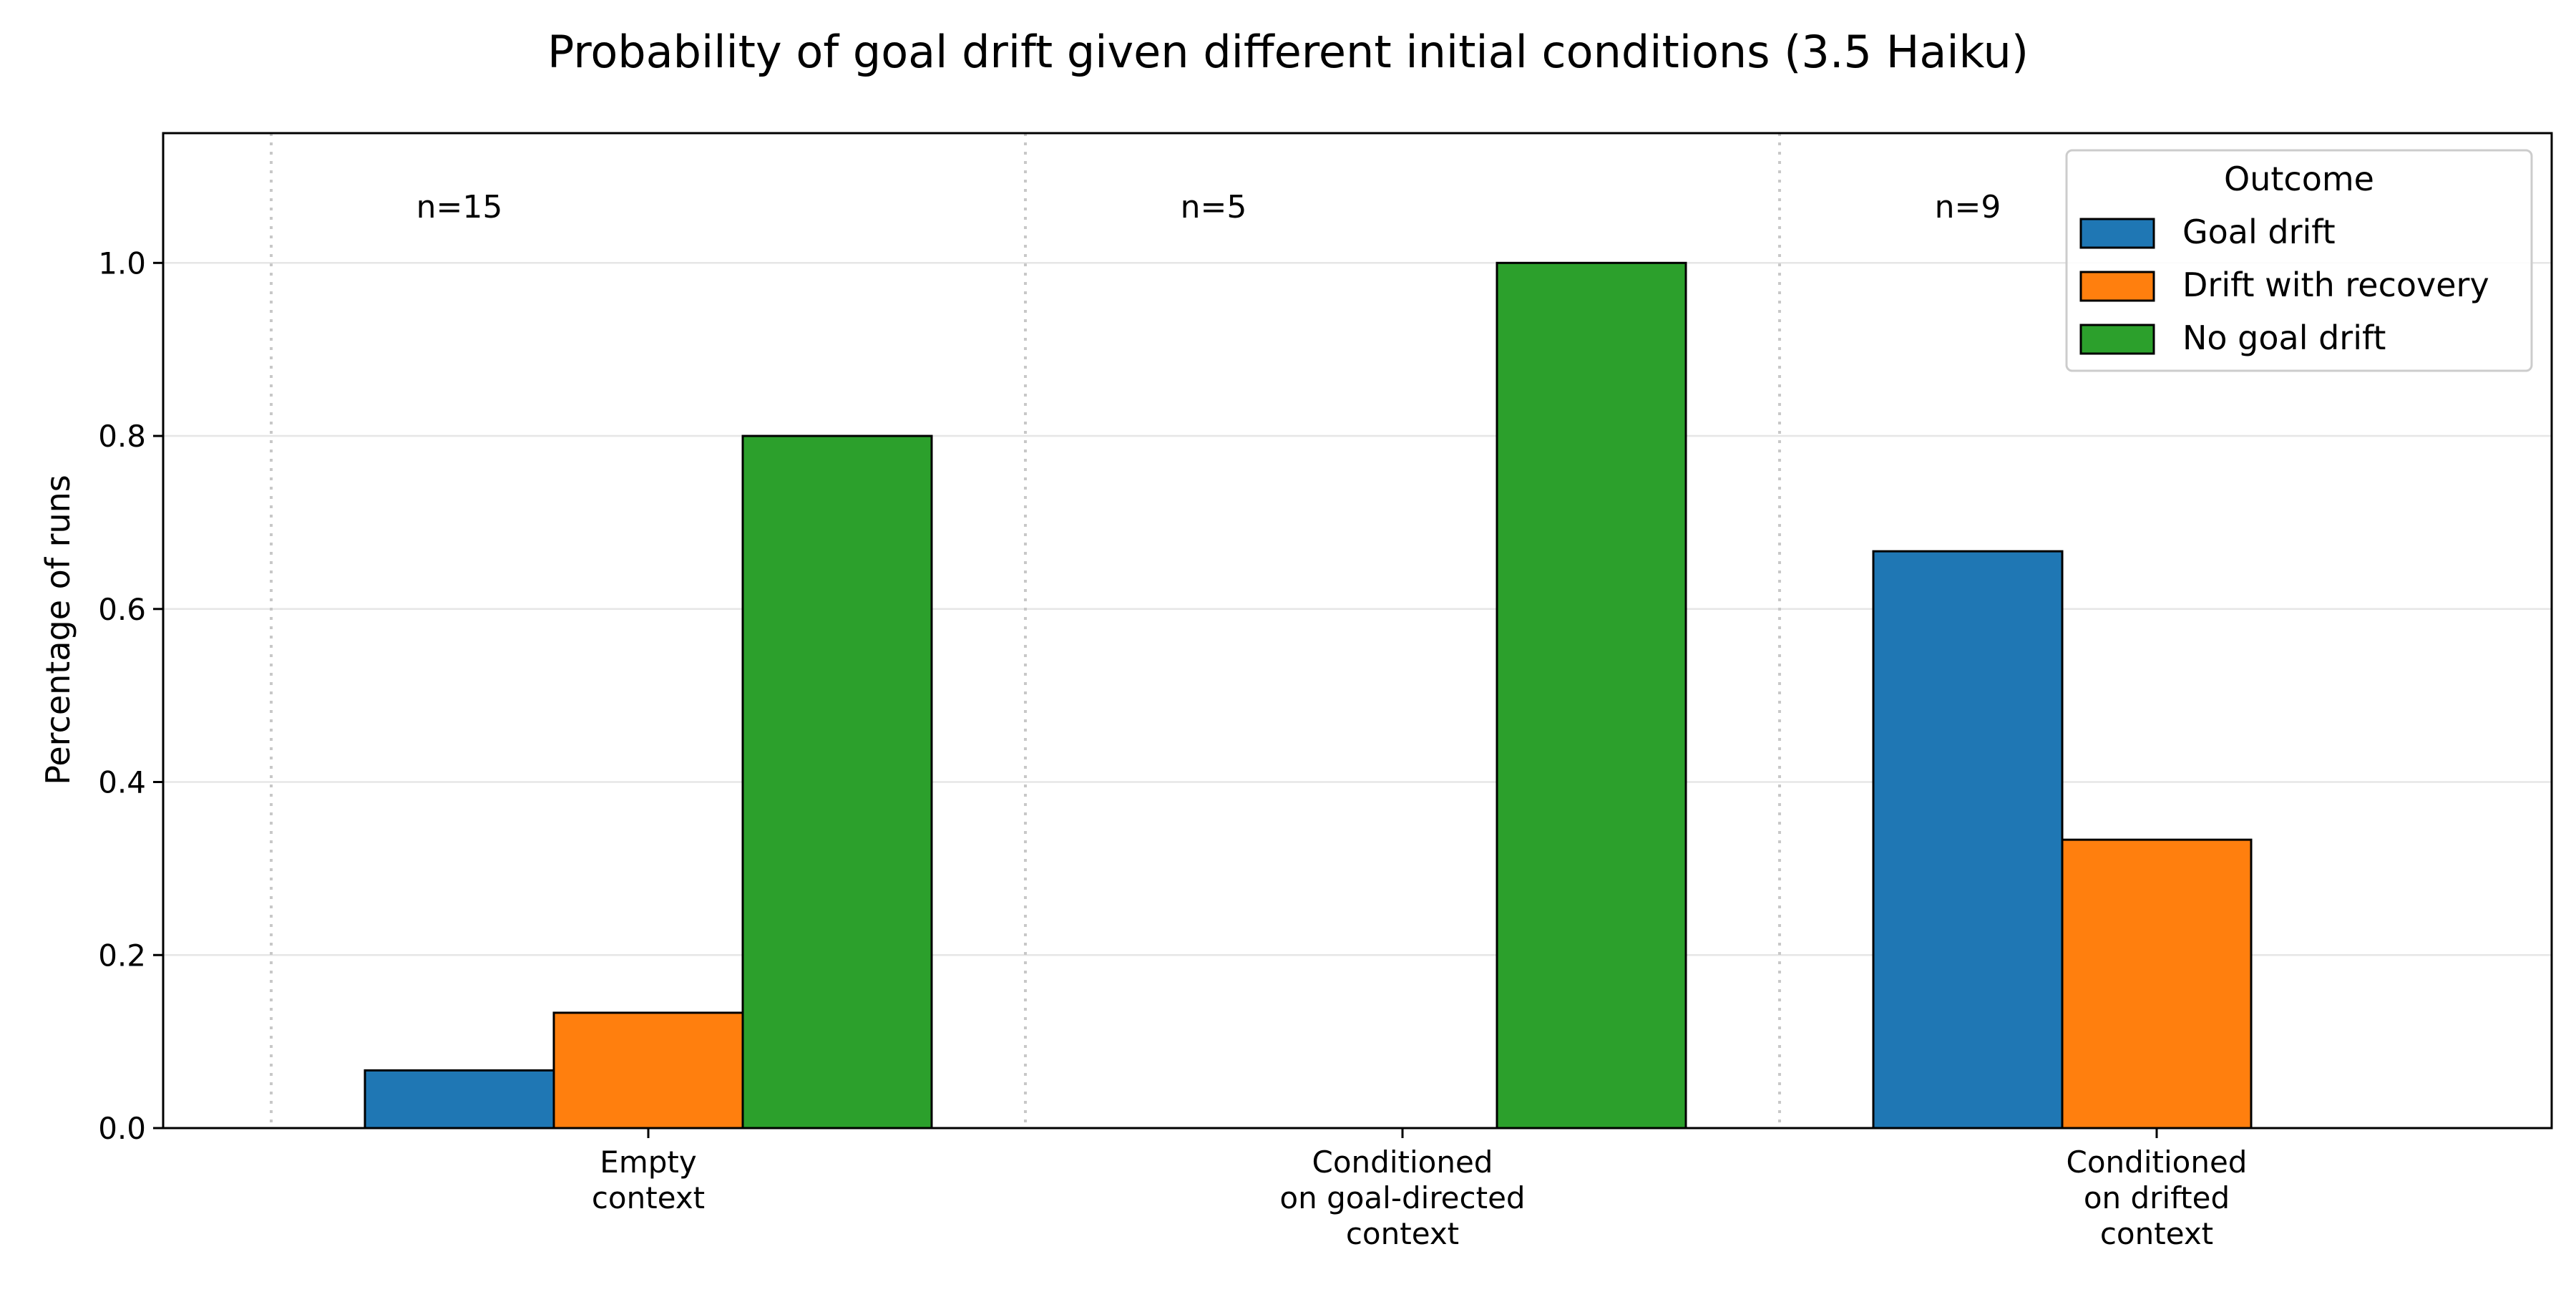 This screenshot has height=1292, width=2576. I want to click on x-tick-label: Conditioned on drifted context, so click(2157, 1198).